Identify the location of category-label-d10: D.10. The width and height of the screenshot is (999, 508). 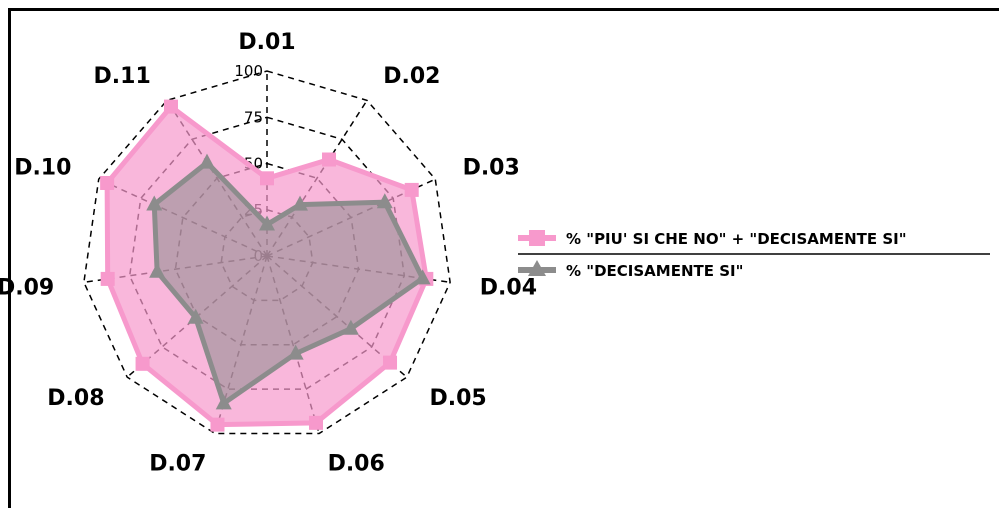
(42, 168).